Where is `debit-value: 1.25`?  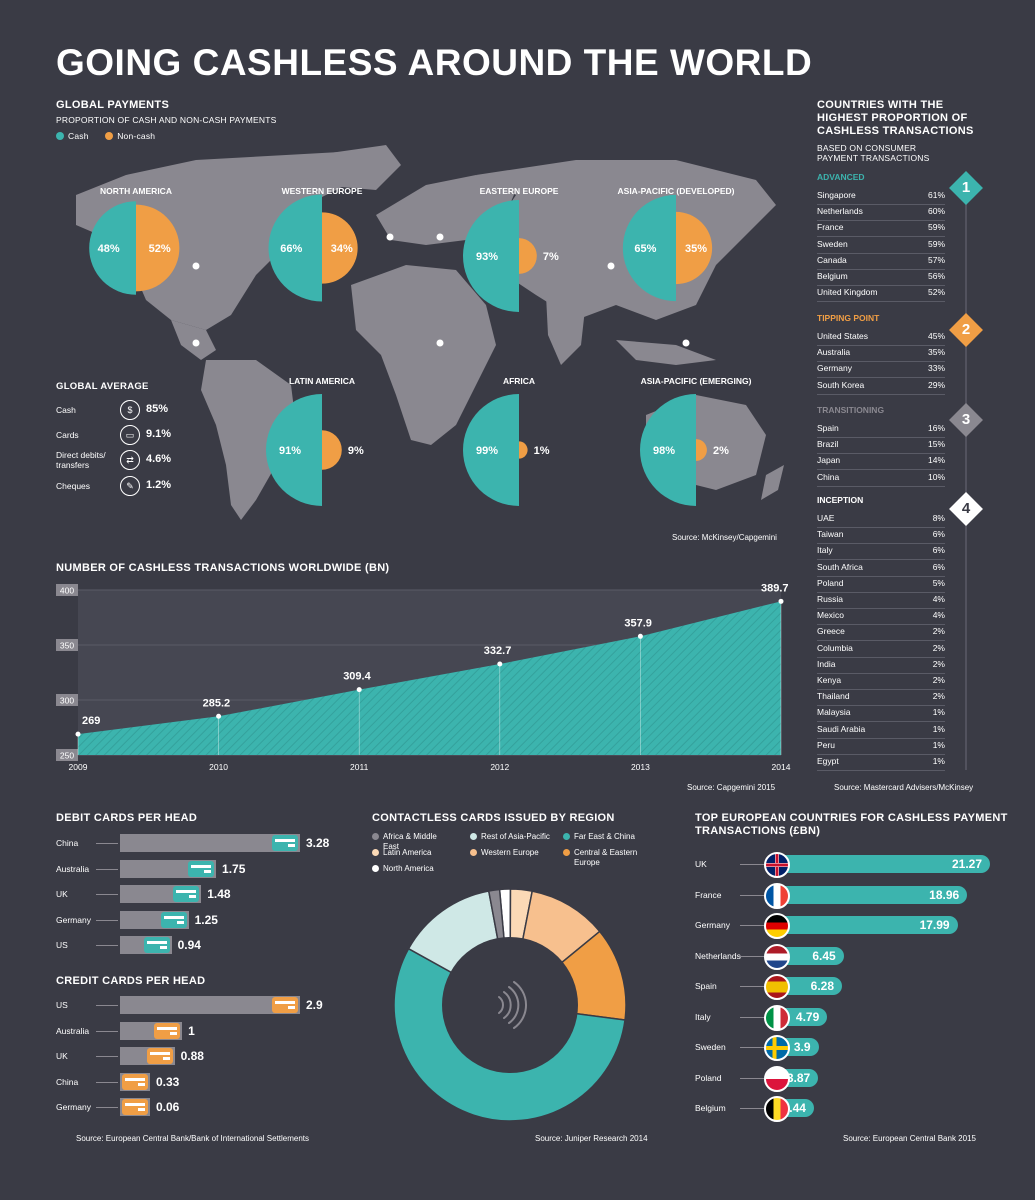 debit-value: 1.25 is located at coordinates (206, 919).